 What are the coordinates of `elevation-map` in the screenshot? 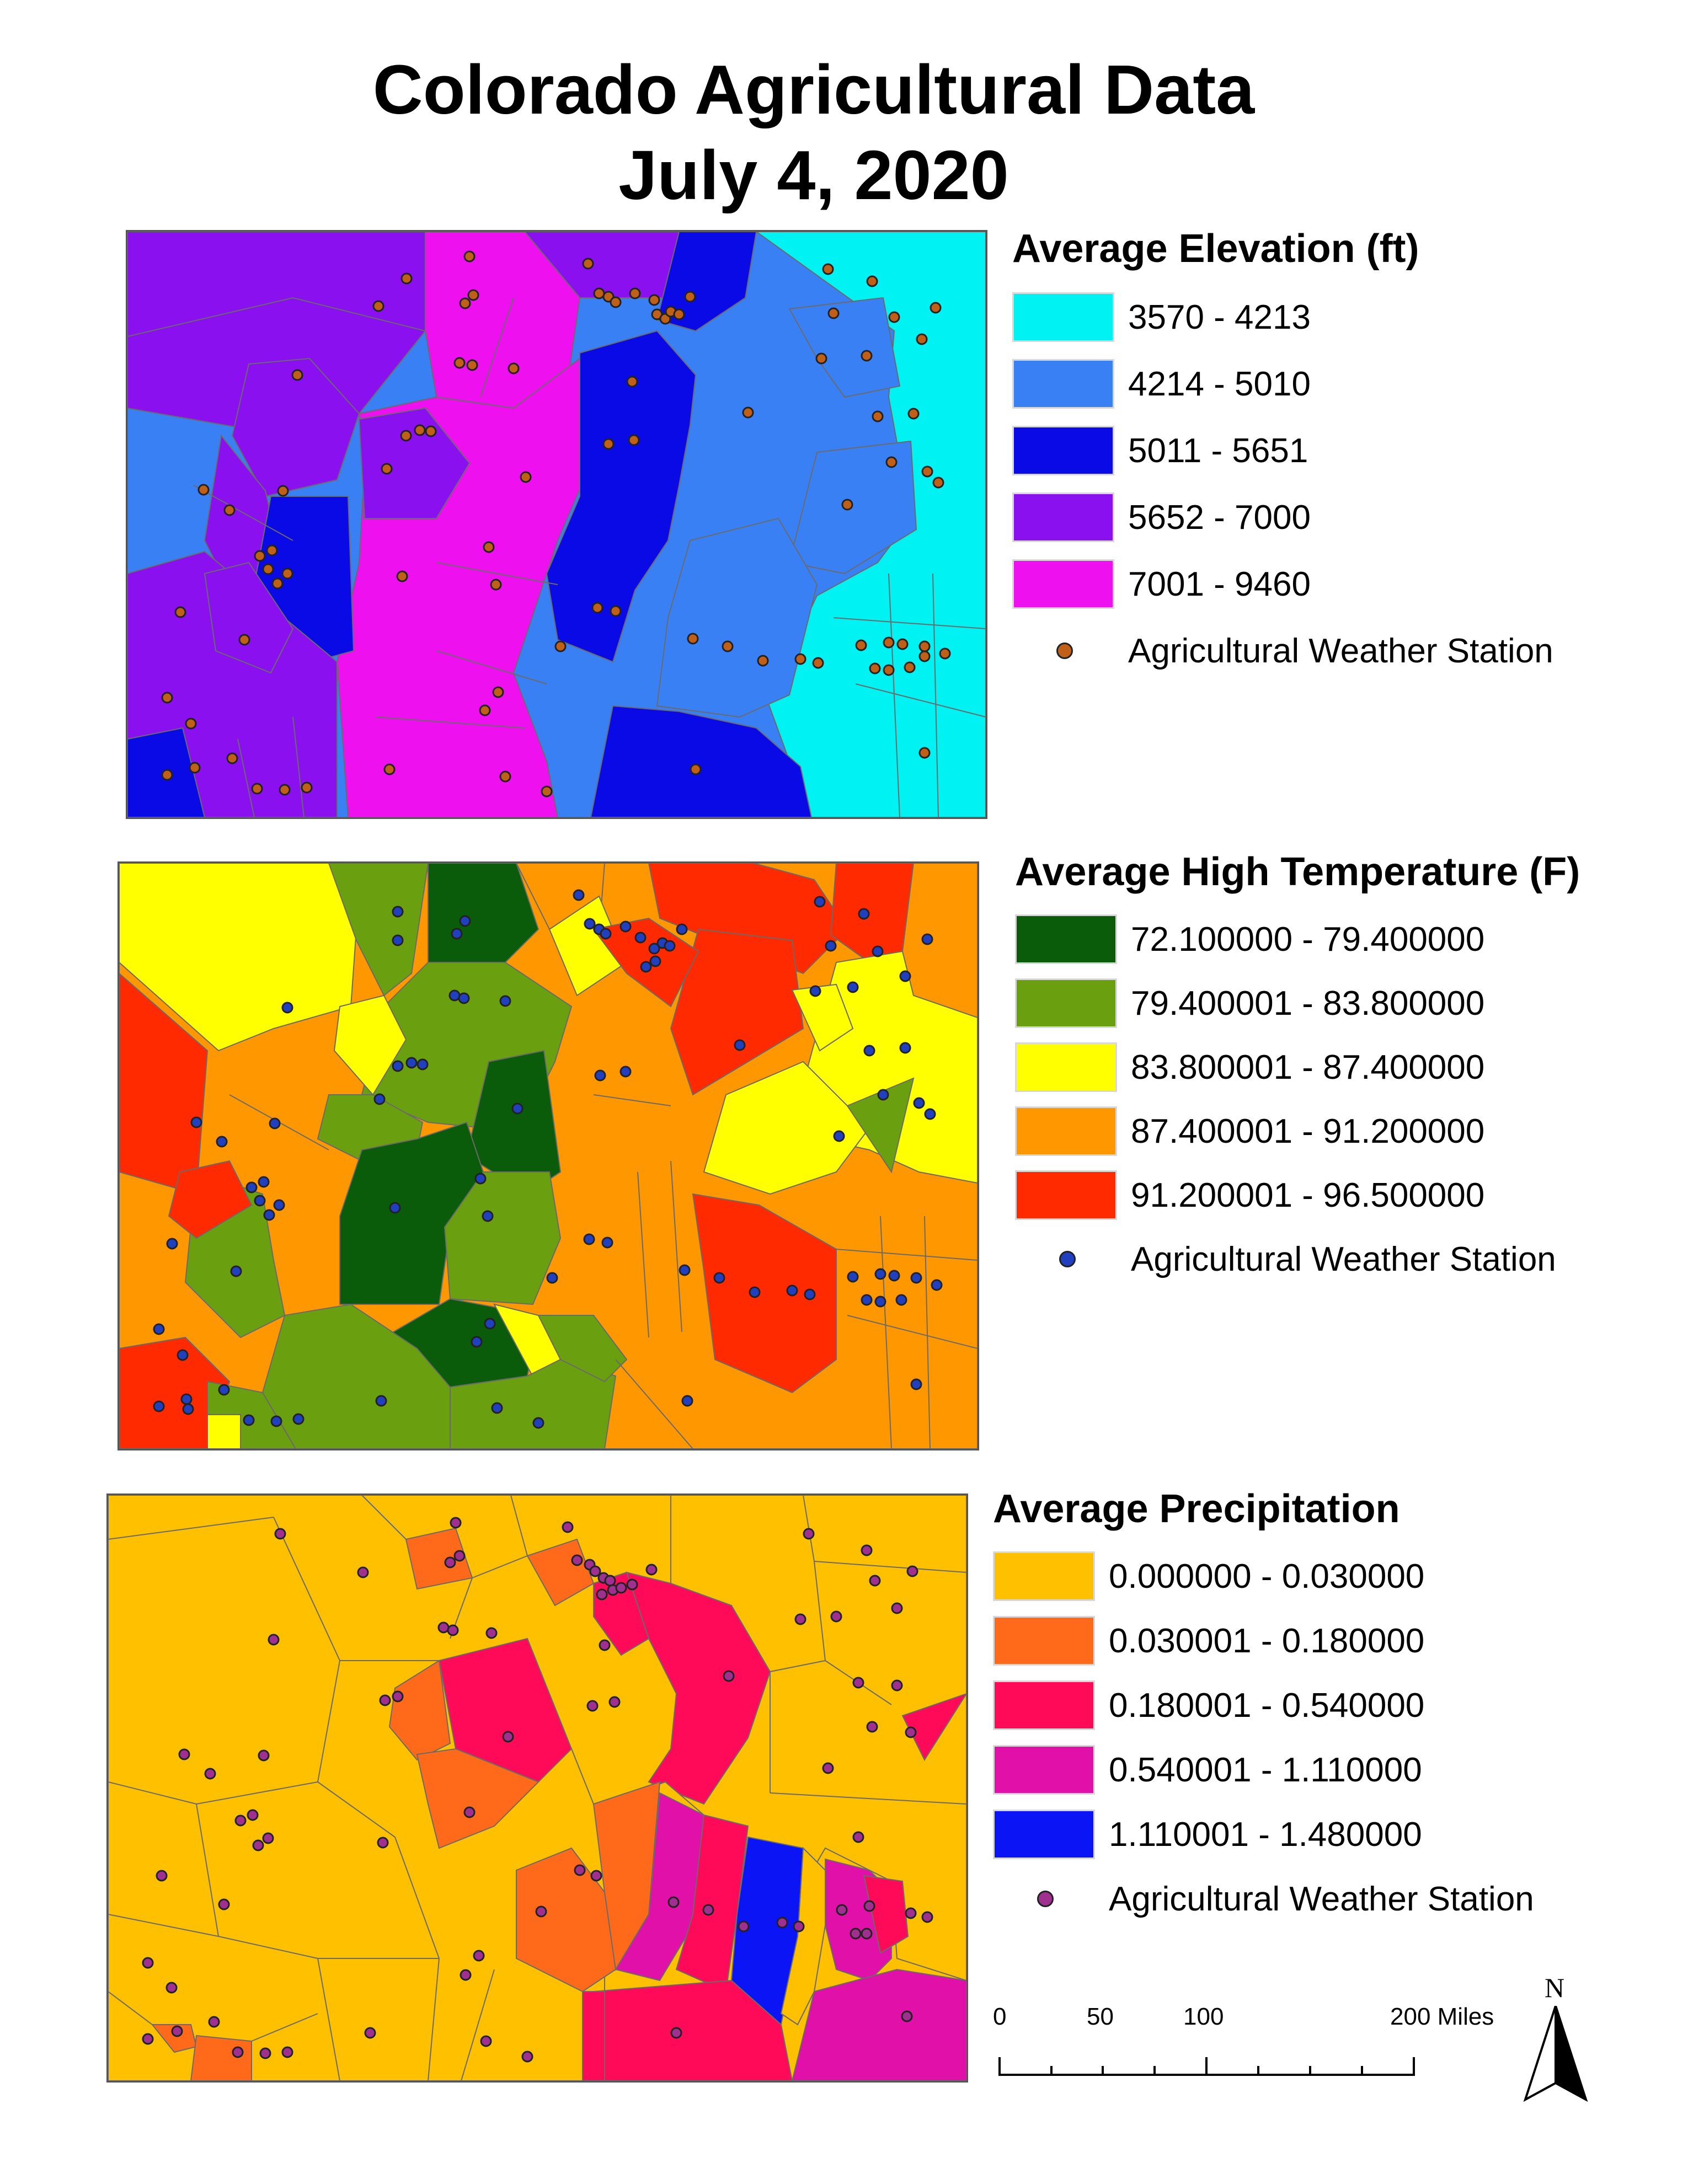 It's located at (556, 524).